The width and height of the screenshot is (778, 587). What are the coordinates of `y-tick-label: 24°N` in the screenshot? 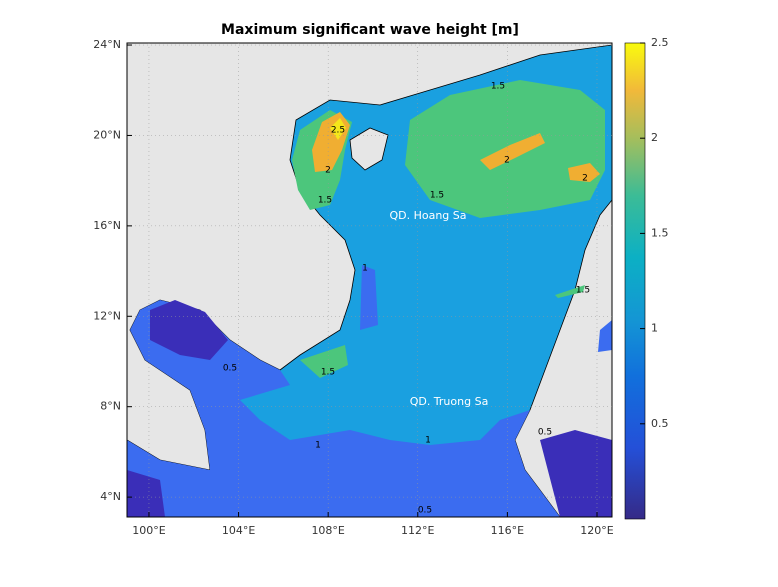 It's located at (107, 44).